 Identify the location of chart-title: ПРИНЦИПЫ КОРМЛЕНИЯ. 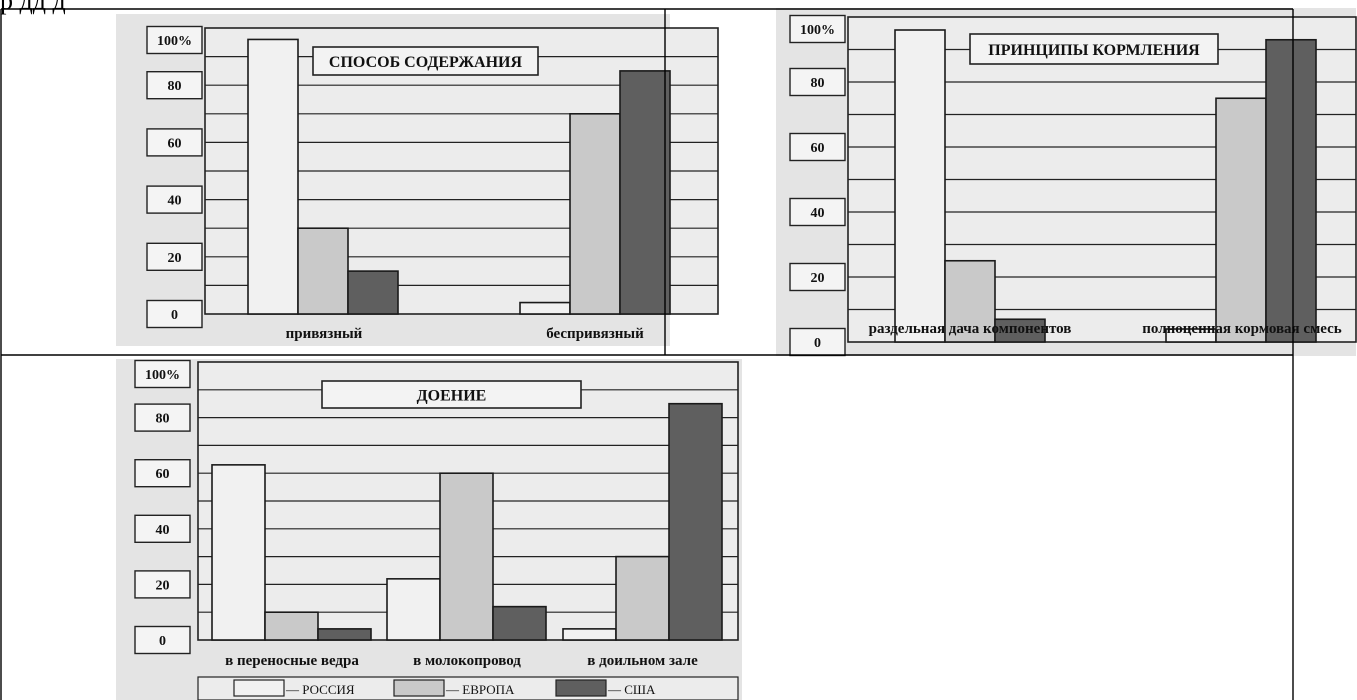
(1094, 50).